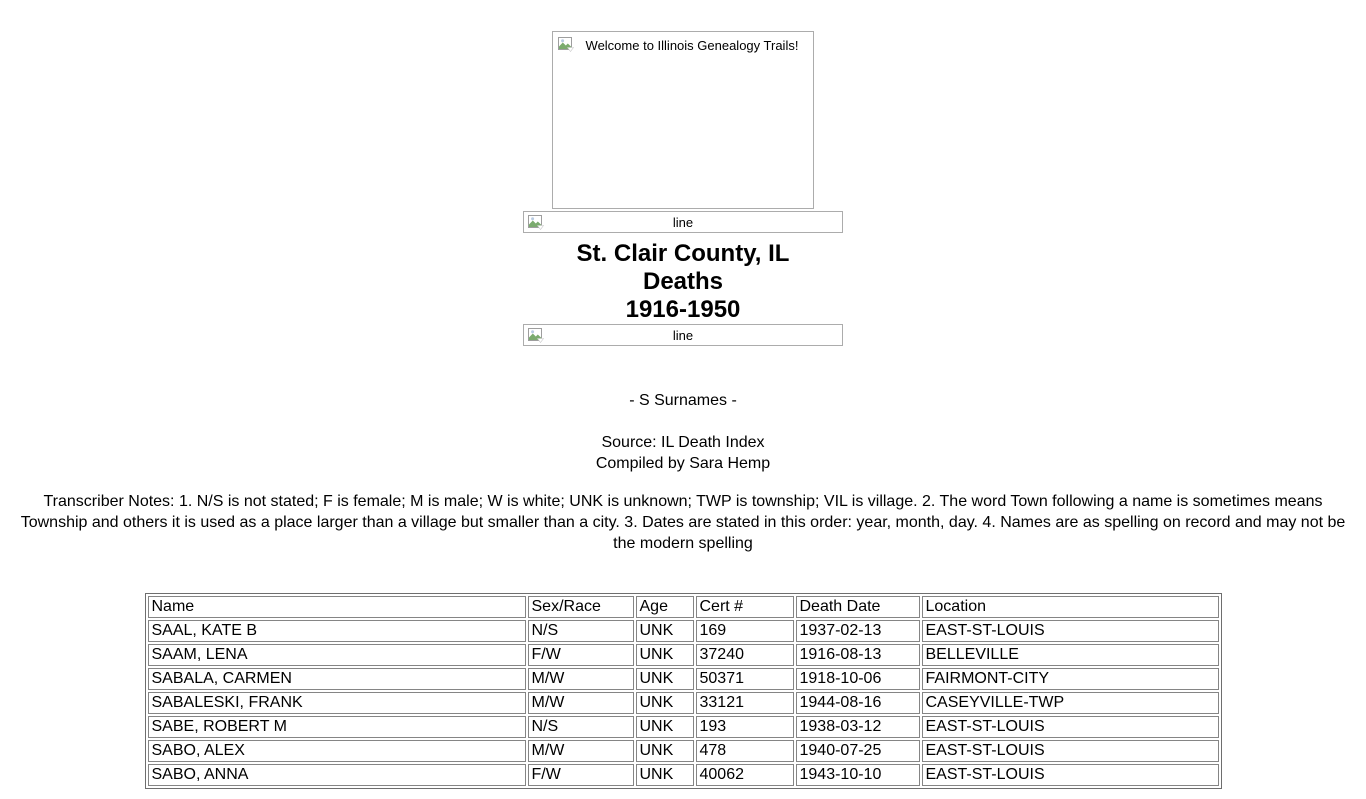 The width and height of the screenshot is (1366, 799). I want to click on compiled-by-line: Compiled by Sara Hemp, so click(683, 463).